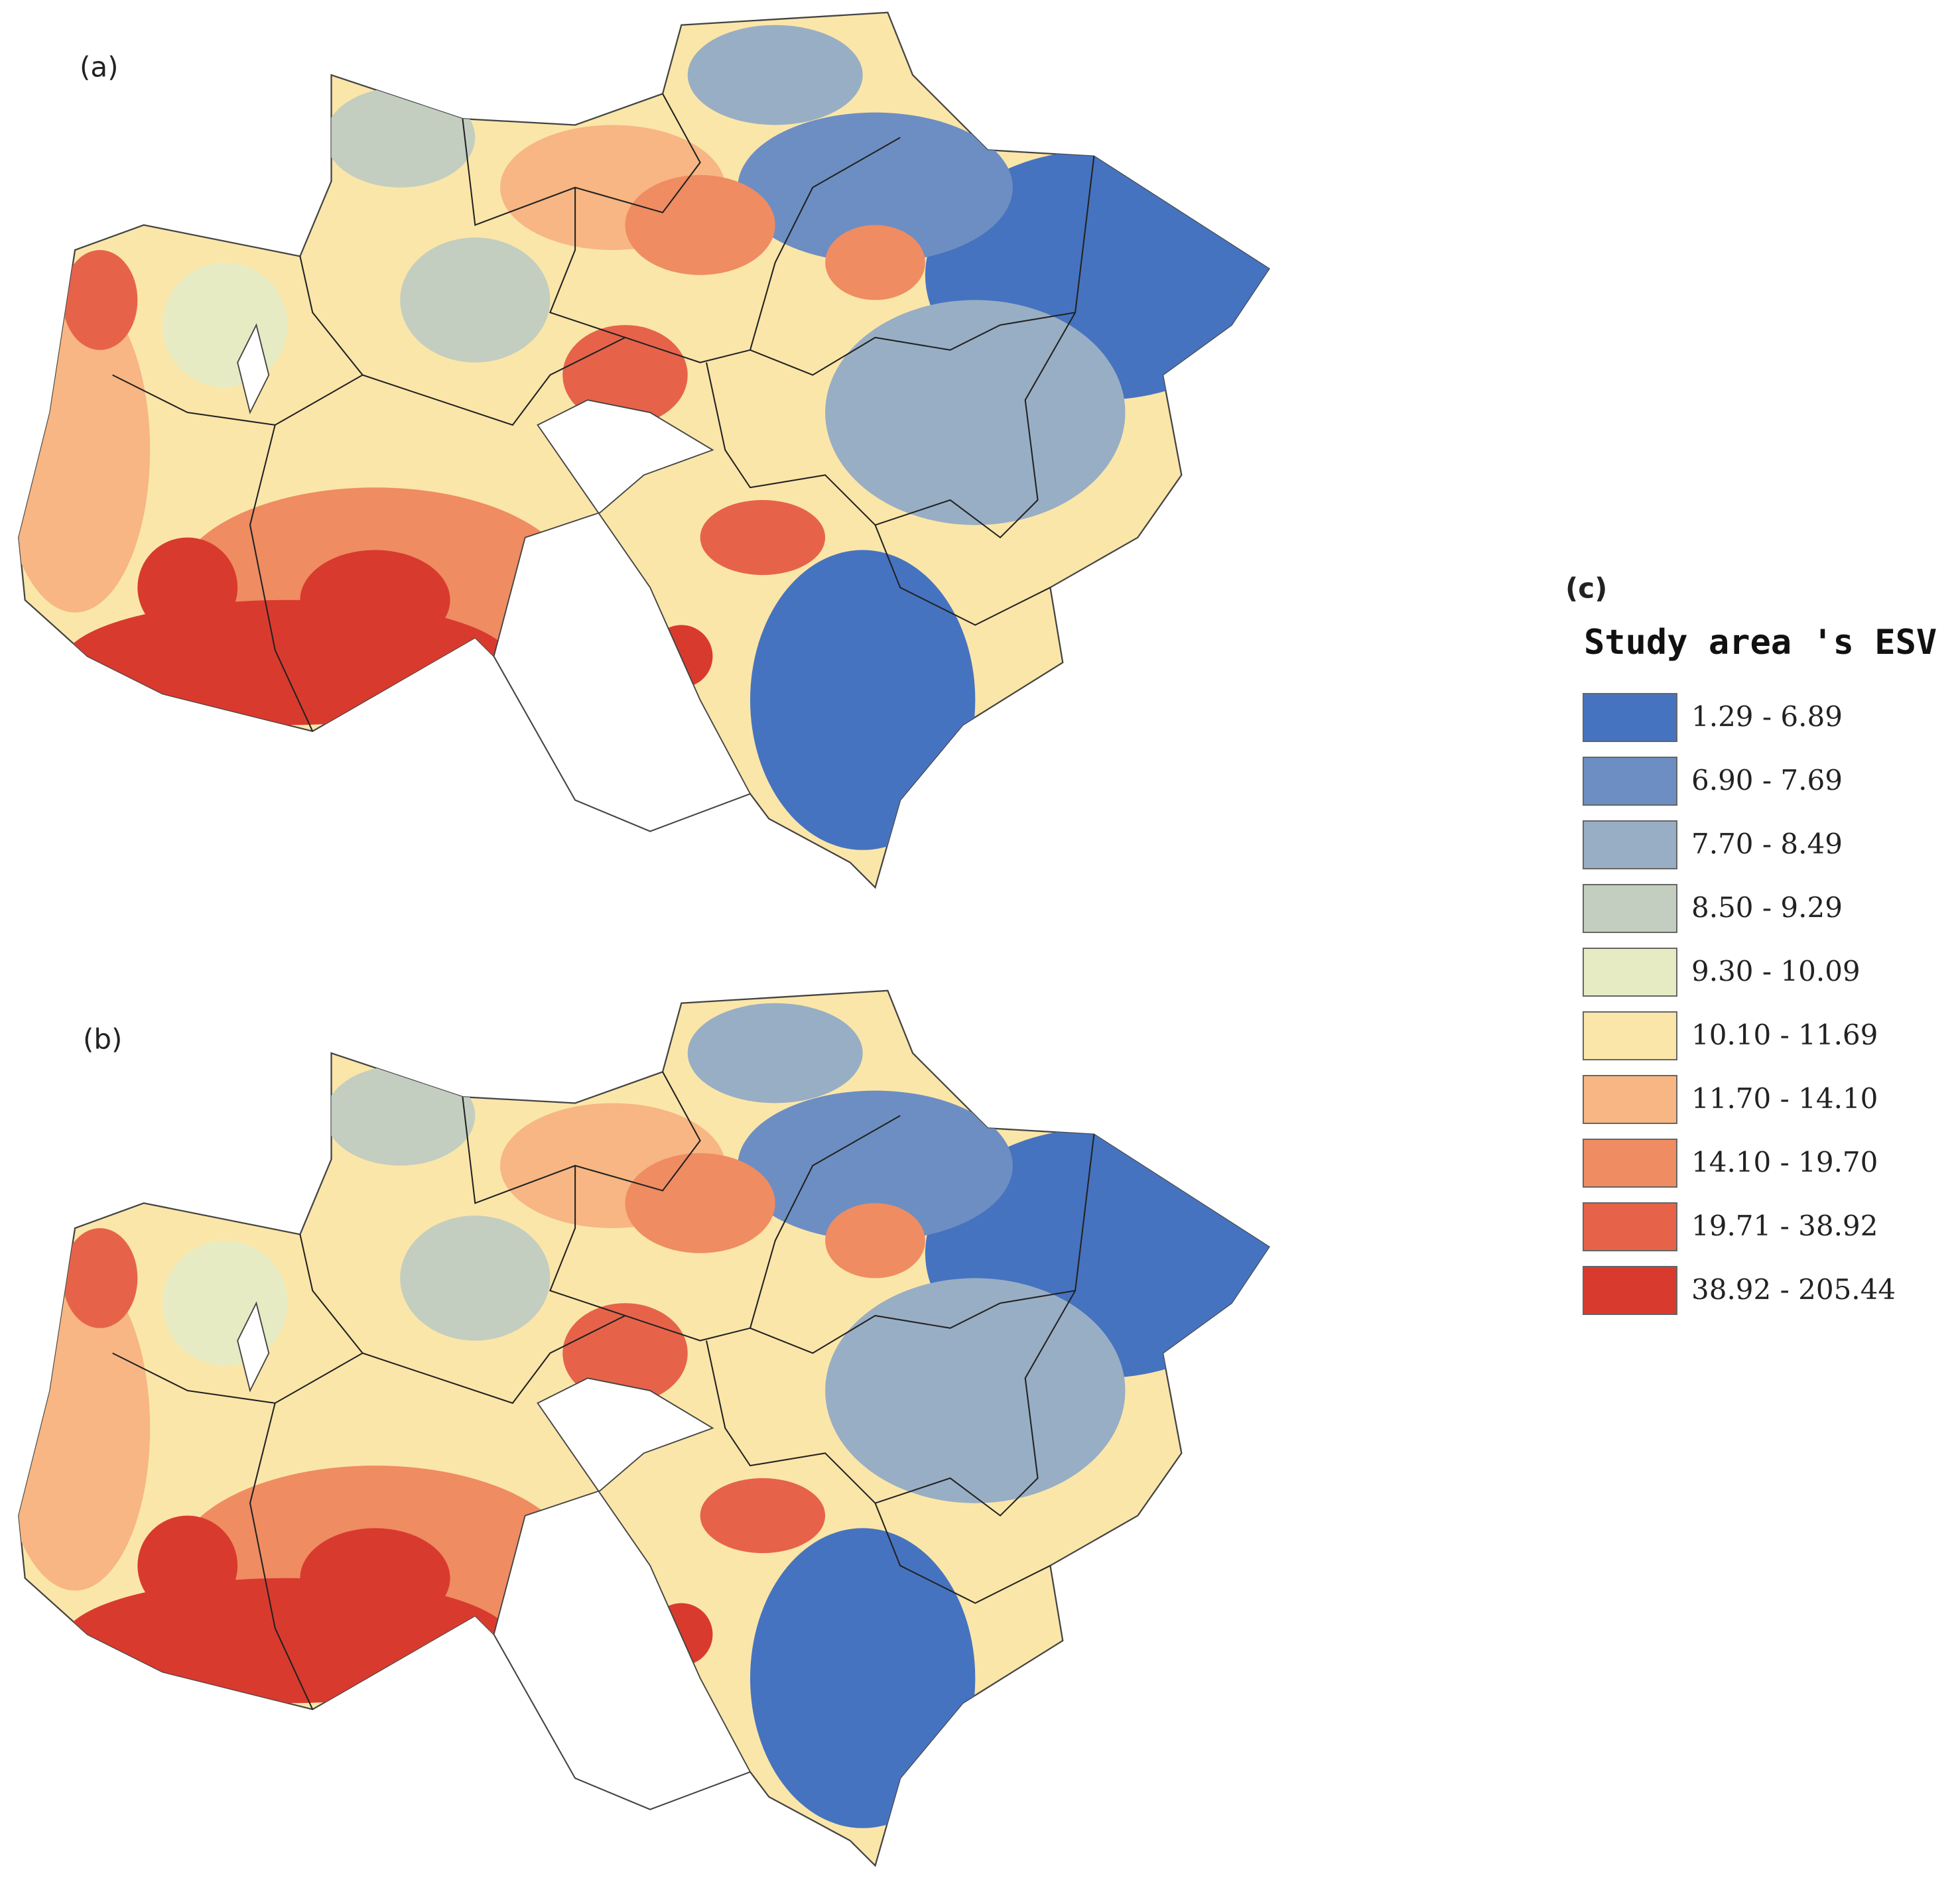  What do you see at coordinates (1793, 1289) in the screenshot?
I see `legend-item-label: 38.92 - 205.44` at bounding box center [1793, 1289].